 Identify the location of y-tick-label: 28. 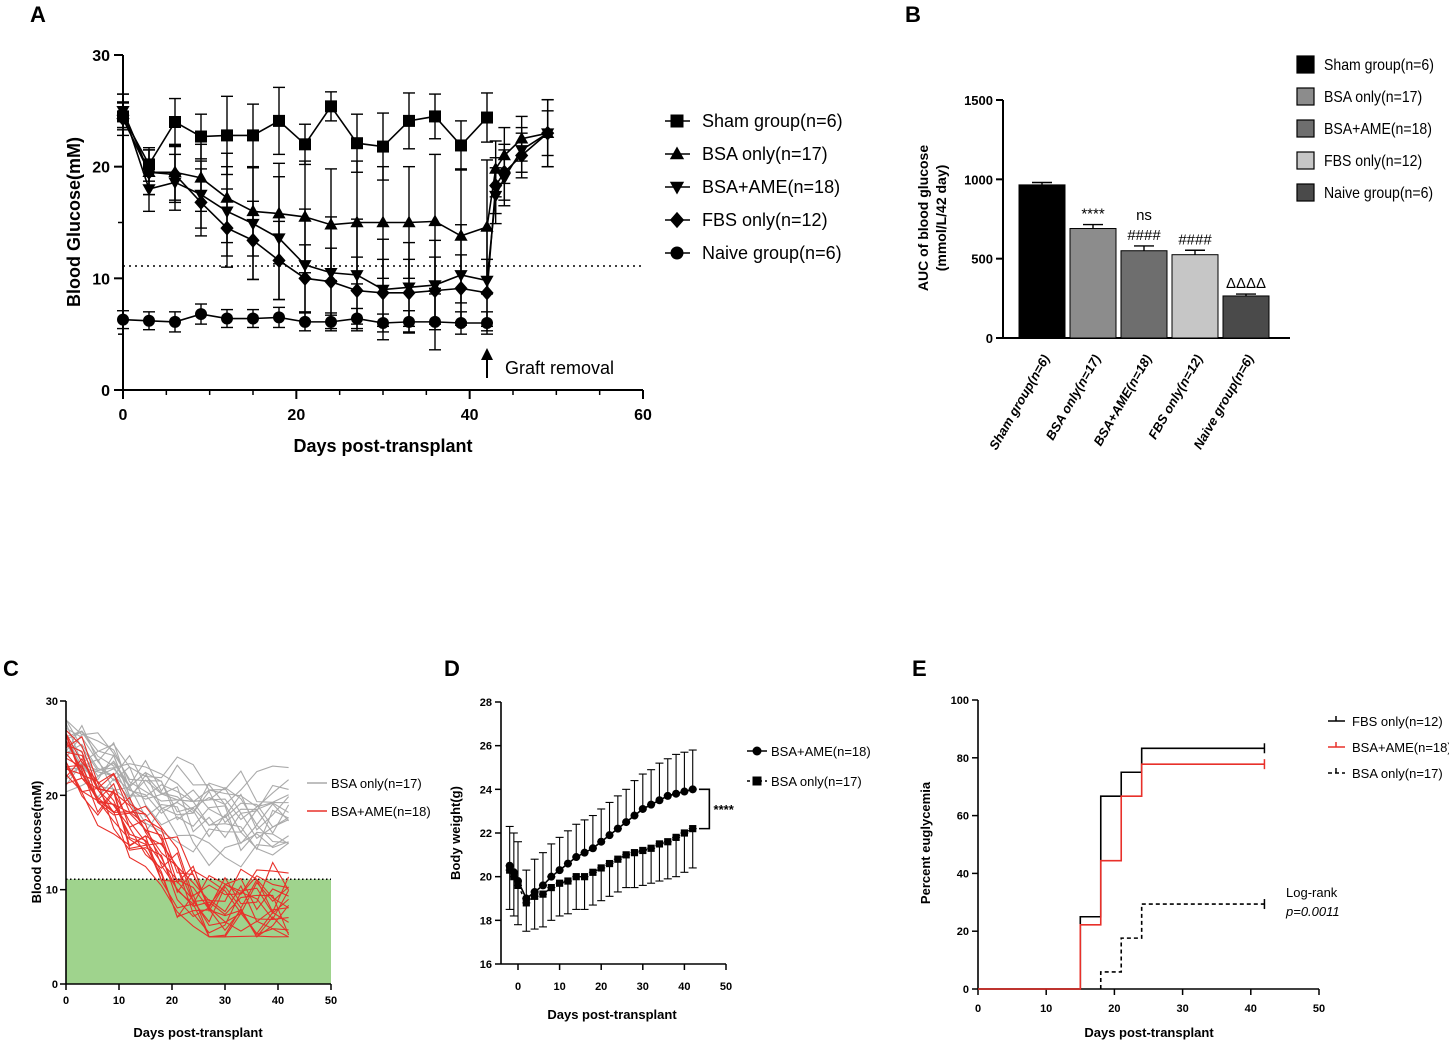
(486, 703).